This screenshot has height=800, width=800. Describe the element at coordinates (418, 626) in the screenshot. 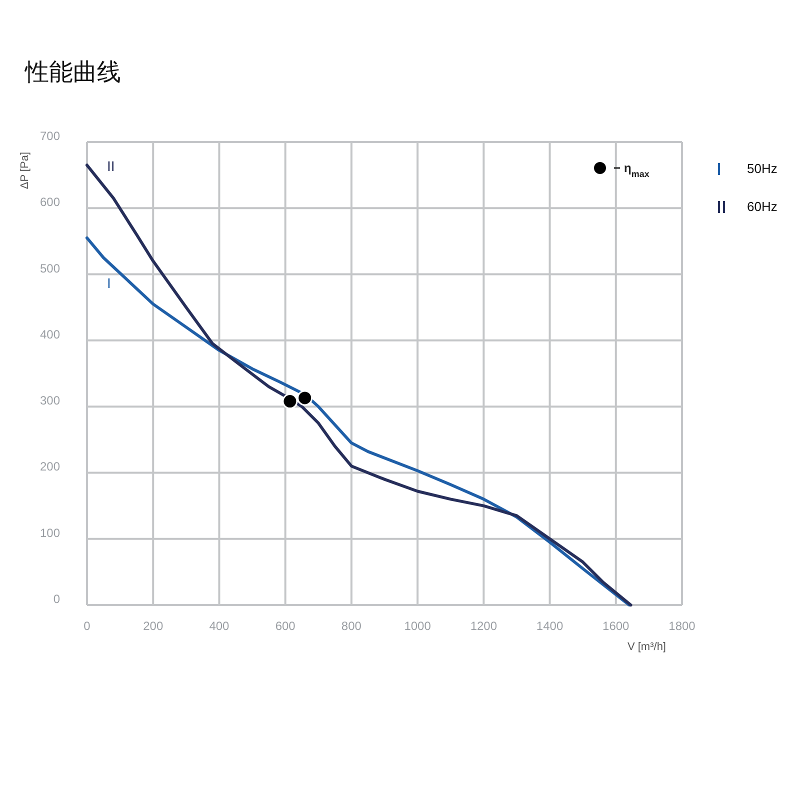

I see `x-tick-label: 1000` at that location.